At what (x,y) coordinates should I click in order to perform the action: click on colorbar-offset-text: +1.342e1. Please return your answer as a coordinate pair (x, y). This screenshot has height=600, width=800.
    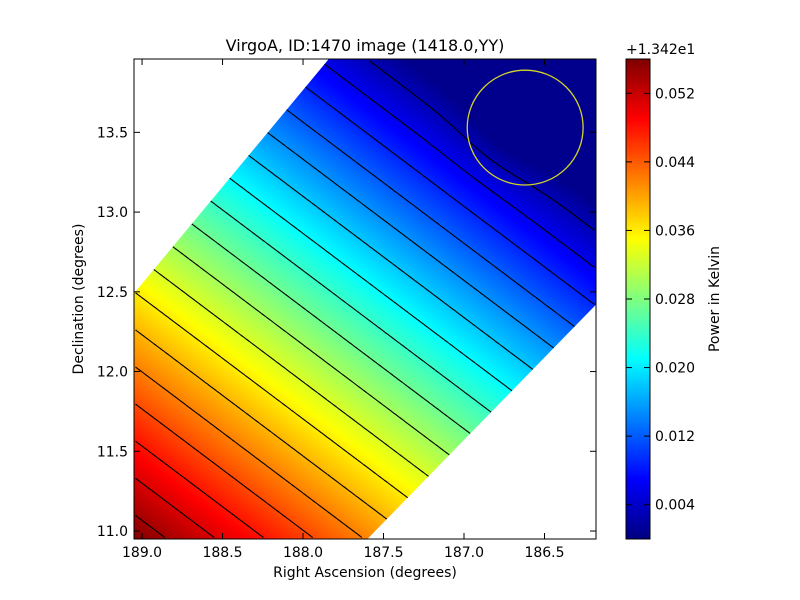
    Looking at the image, I should click on (660, 50).